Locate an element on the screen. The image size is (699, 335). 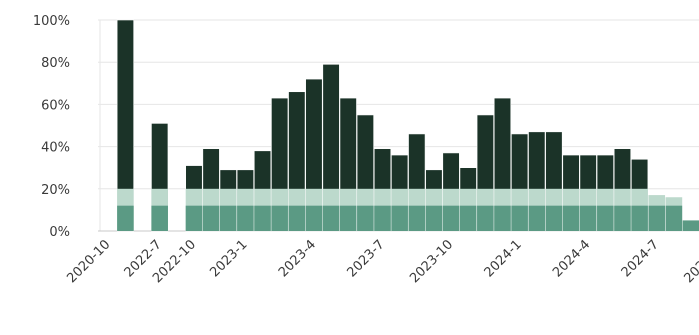
y-tick-label: 0% is located at coordinates (59, 232).